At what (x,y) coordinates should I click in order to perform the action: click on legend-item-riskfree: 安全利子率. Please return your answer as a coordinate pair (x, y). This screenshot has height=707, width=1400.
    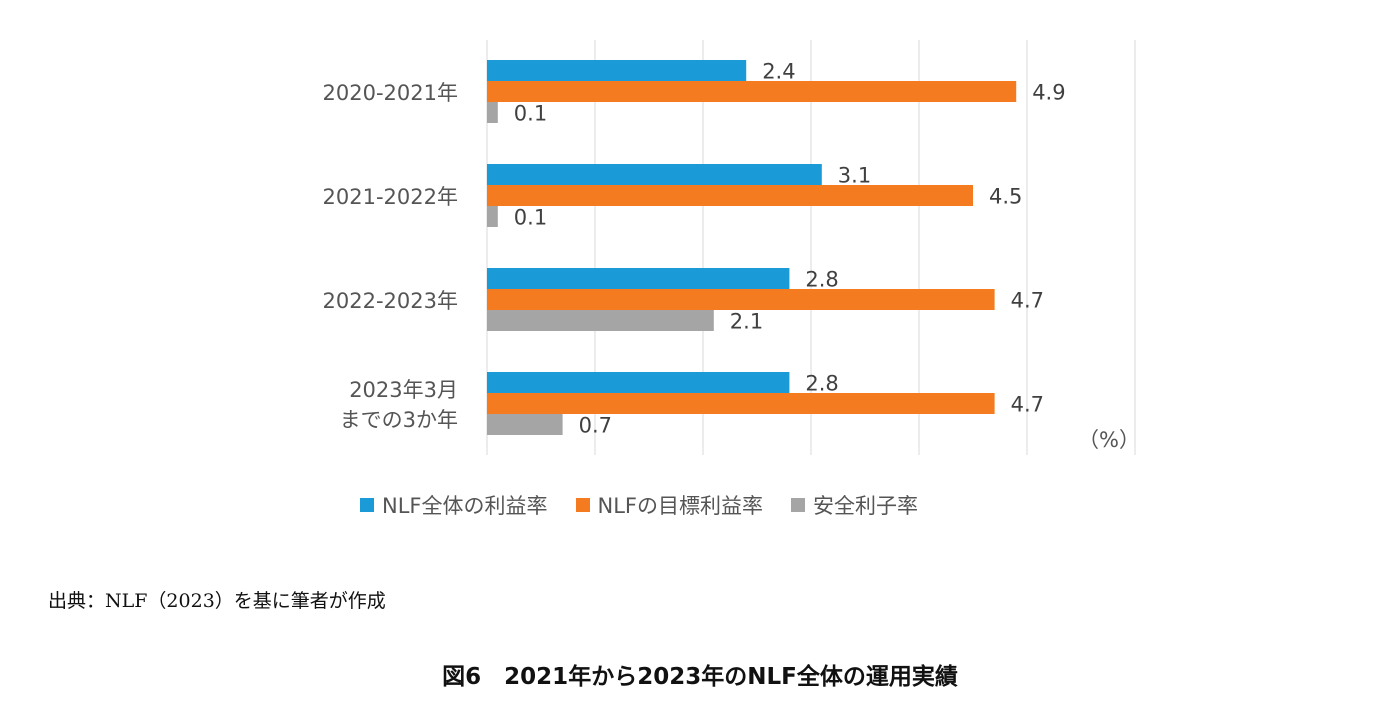
    Looking at the image, I should click on (854, 505).